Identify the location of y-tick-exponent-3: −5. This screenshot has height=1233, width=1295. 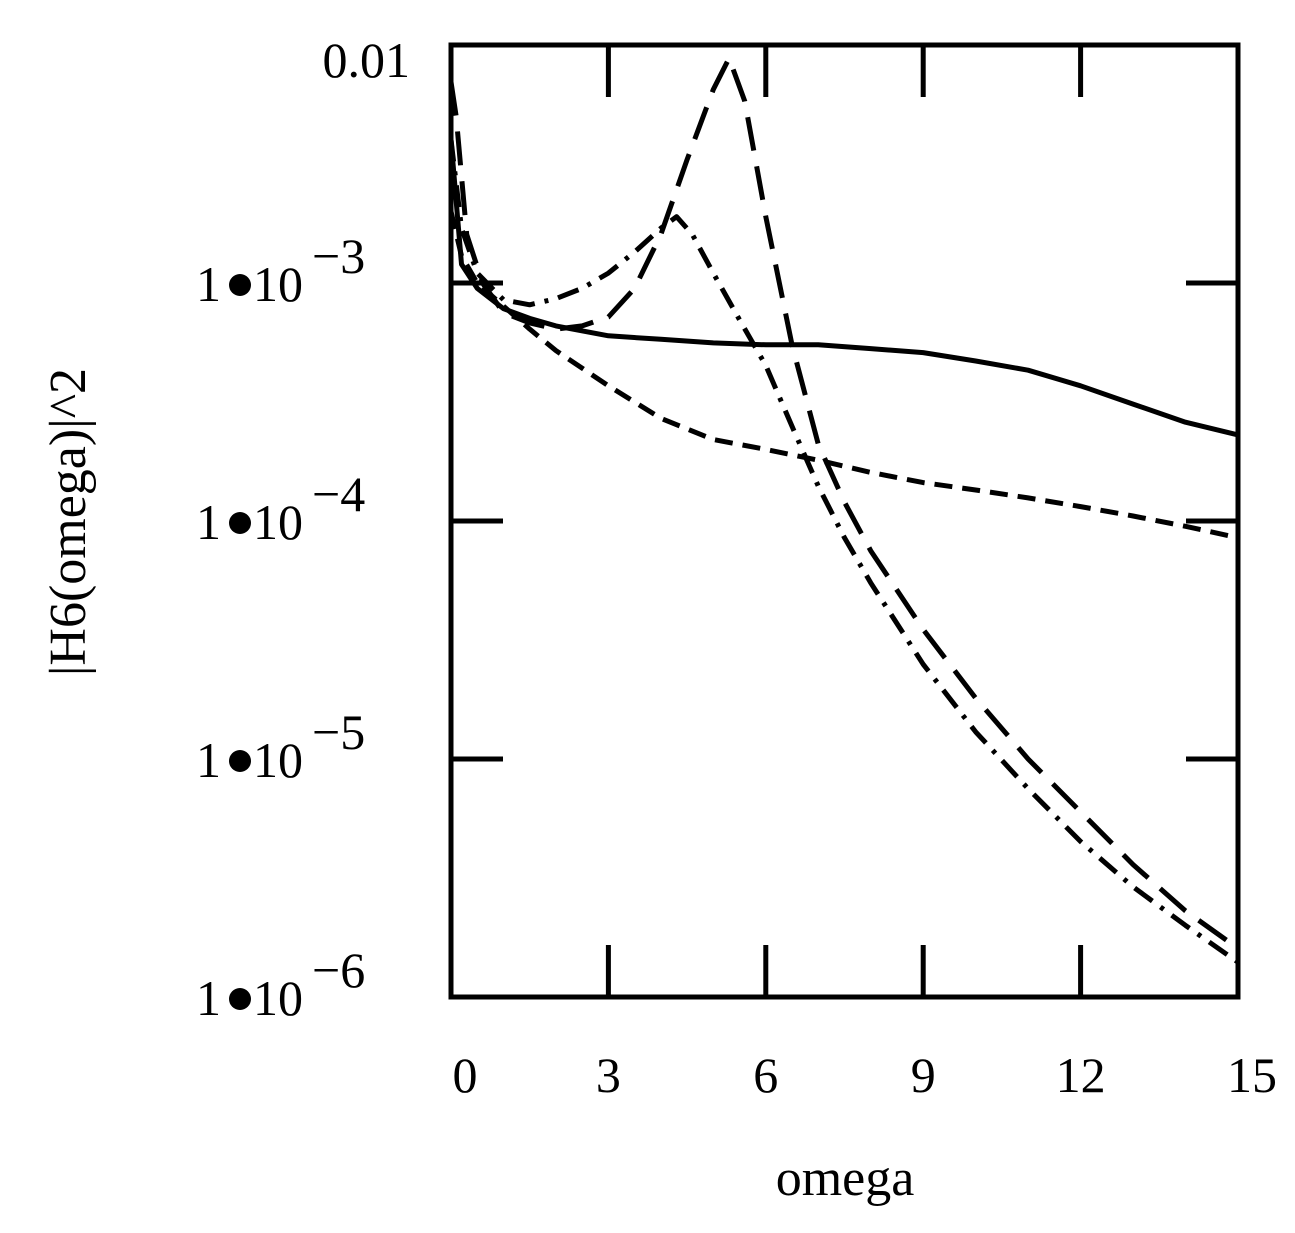
(338, 732).